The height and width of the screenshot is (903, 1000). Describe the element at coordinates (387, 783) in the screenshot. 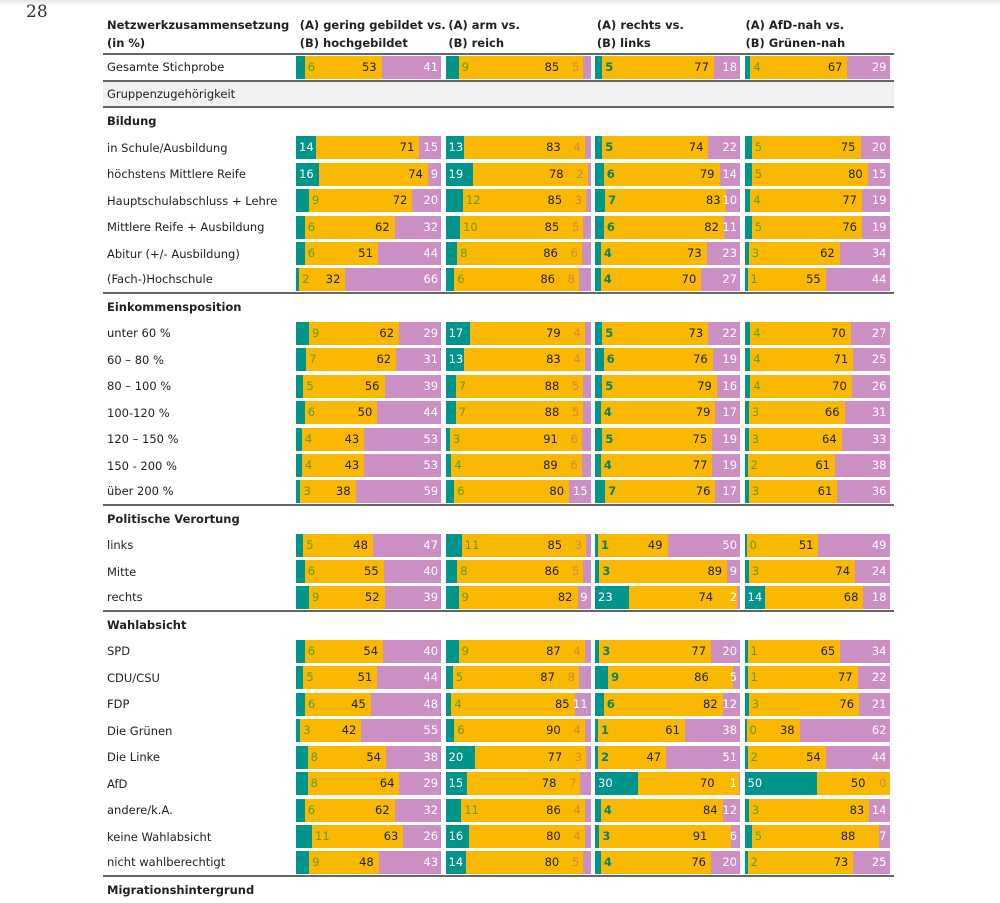

I see `value-neutral-label: 64` at that location.